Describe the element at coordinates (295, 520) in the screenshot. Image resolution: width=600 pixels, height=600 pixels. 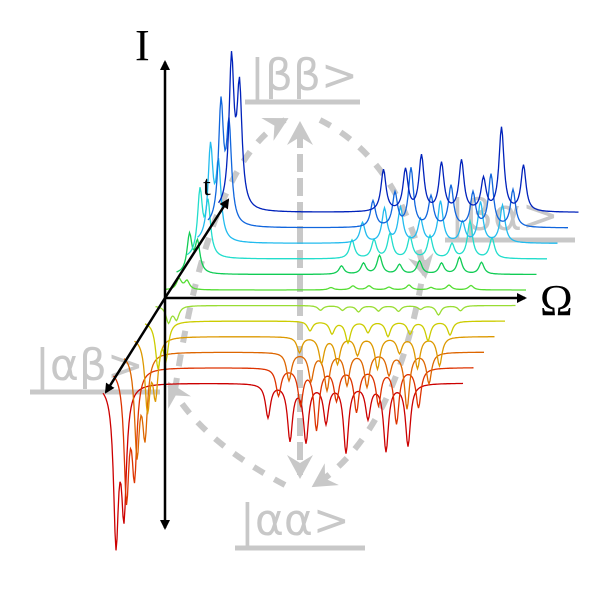
I see `state-label: |αα>` at that location.